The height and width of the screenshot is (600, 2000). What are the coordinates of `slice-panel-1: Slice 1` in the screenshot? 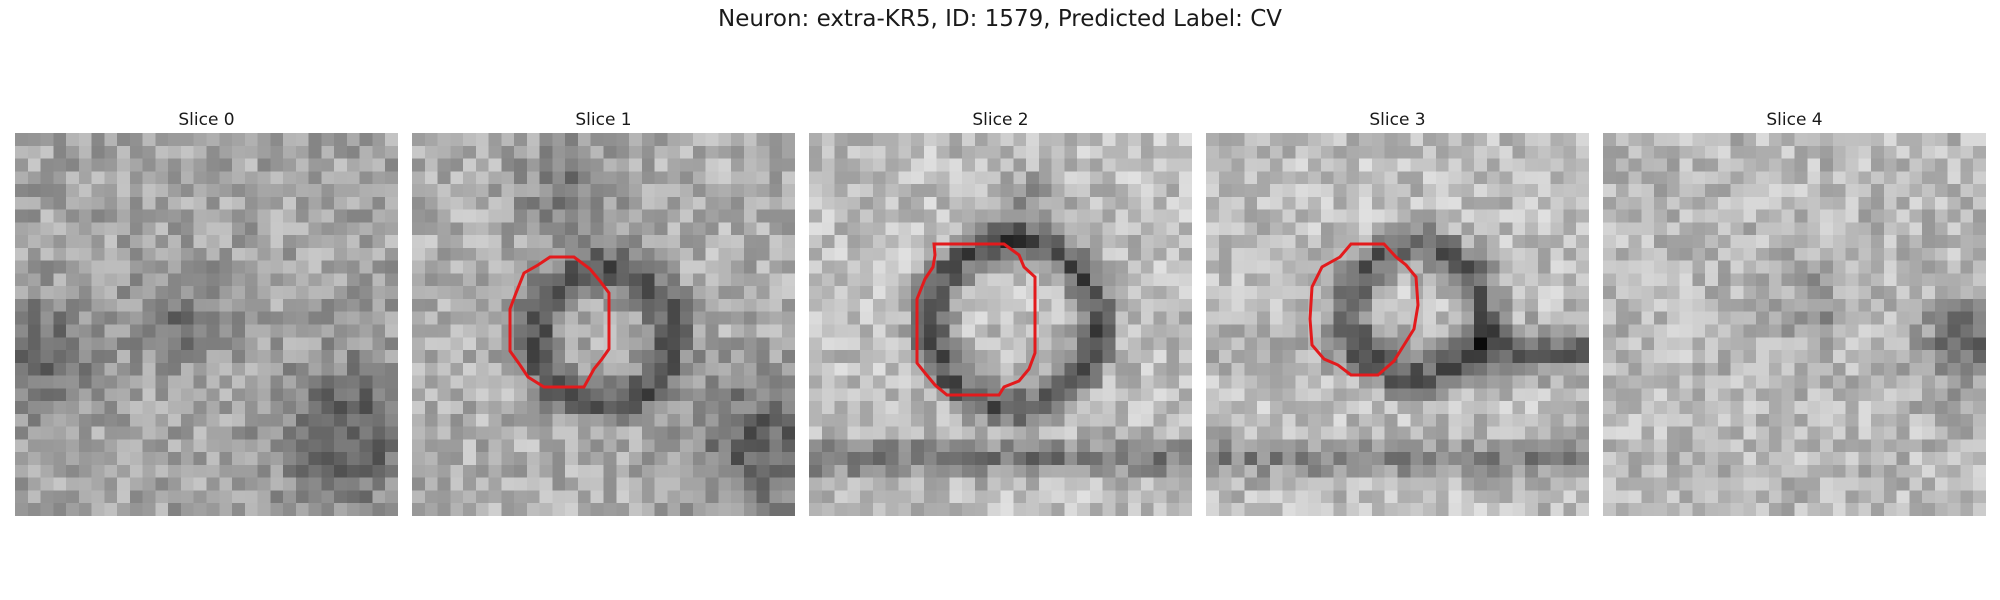 It's located at (603, 312).